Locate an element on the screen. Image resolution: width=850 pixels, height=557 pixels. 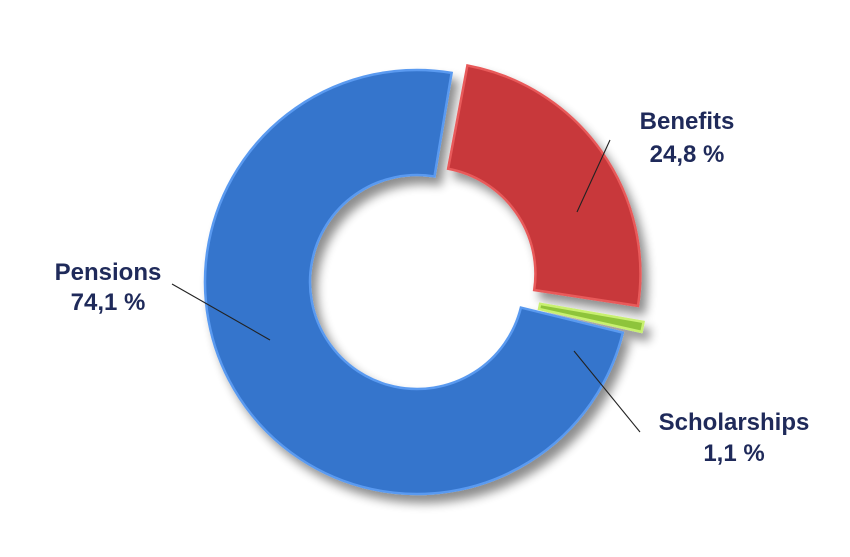
pensions-leader-line is located at coordinates (221, 312).